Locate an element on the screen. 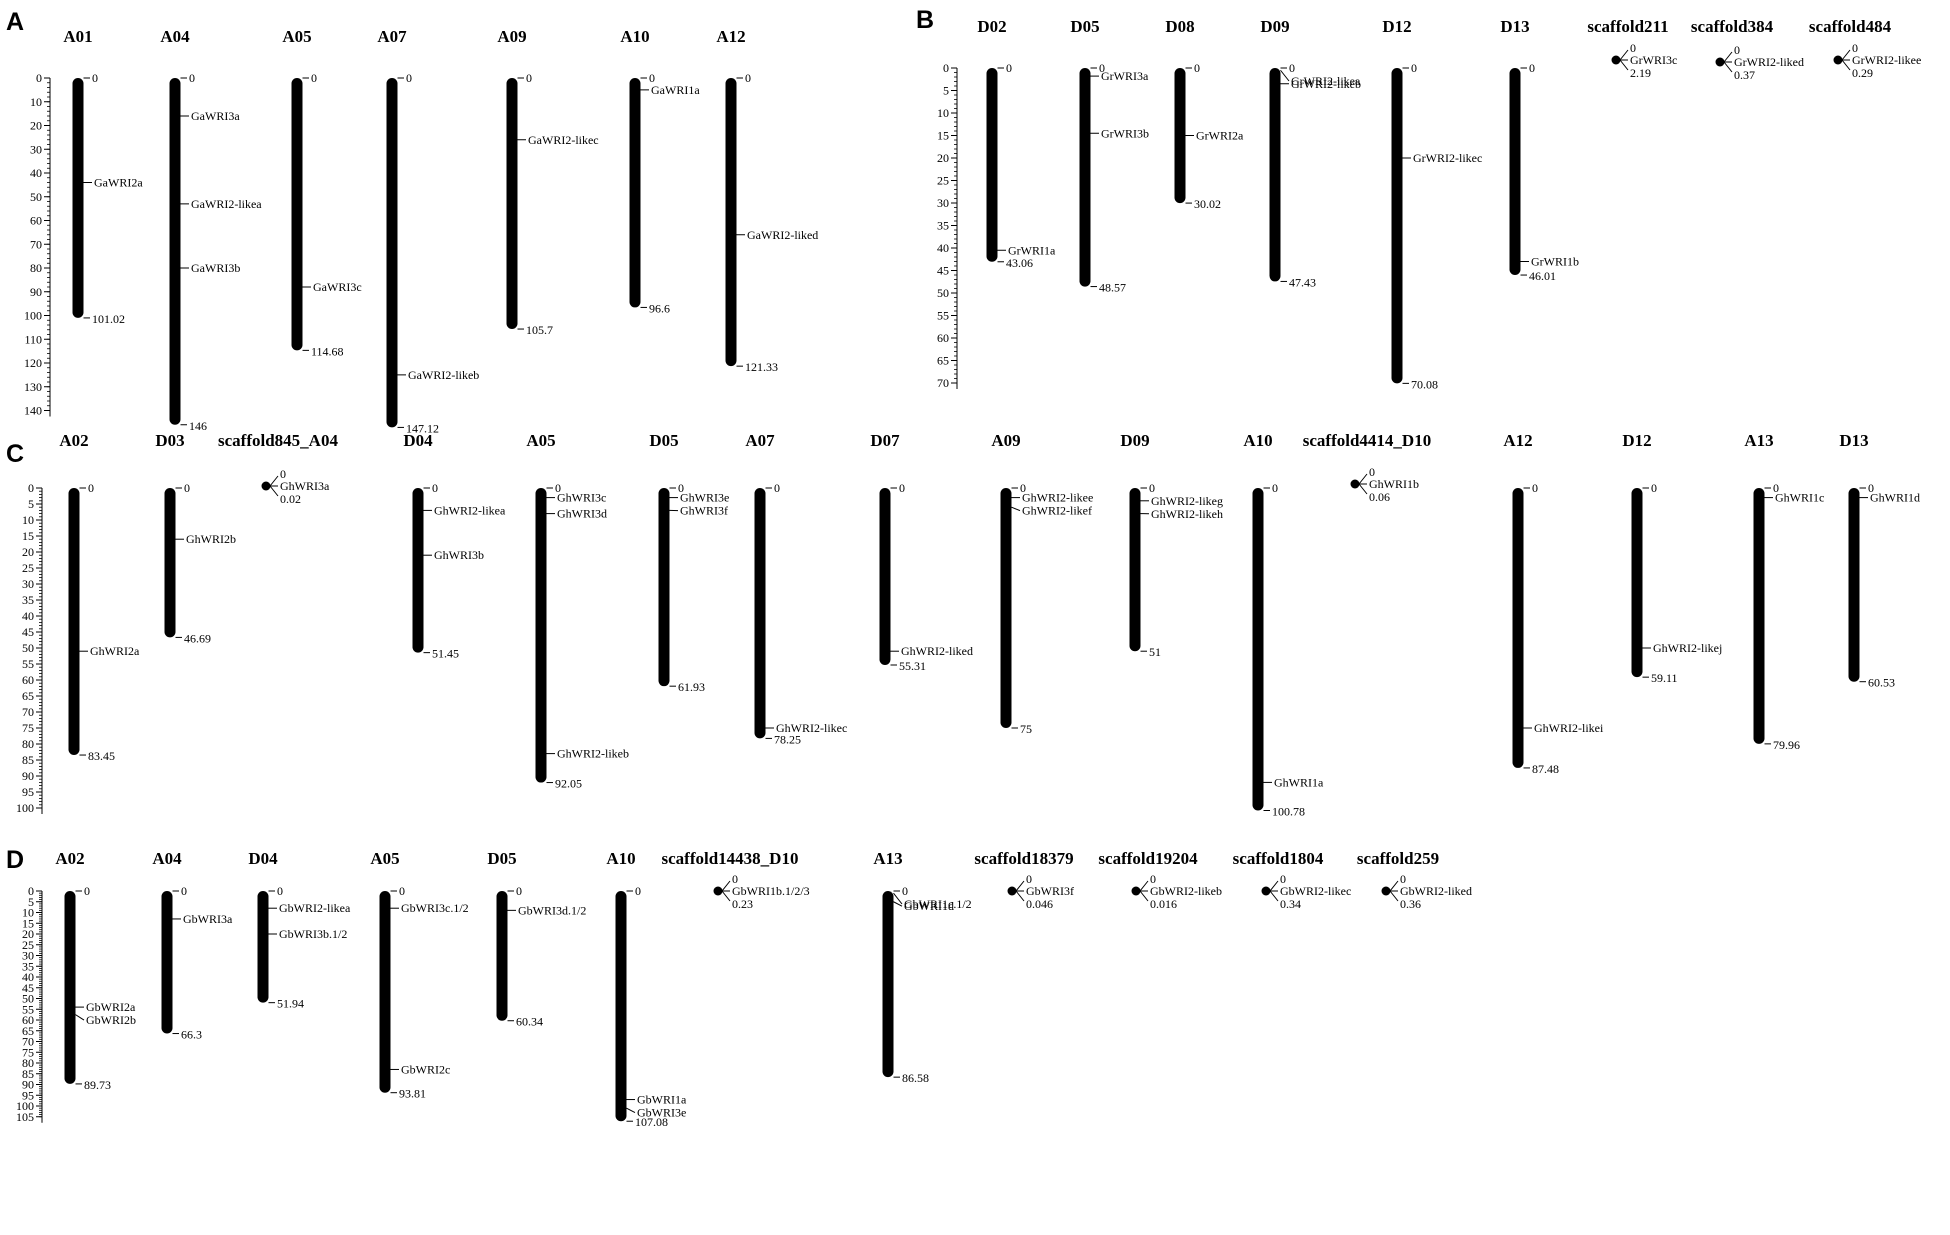 The height and width of the screenshot is (1235, 1950). end-position-label: 146 is located at coordinates (198, 426).